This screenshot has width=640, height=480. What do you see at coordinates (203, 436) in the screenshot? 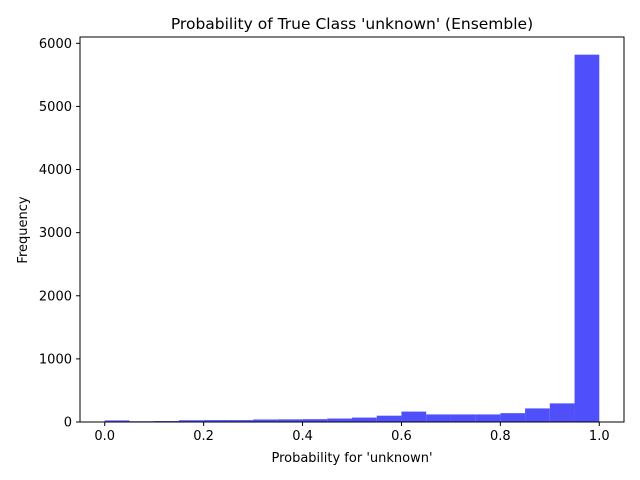
I see `x-tick-label: 0.2` at bounding box center [203, 436].